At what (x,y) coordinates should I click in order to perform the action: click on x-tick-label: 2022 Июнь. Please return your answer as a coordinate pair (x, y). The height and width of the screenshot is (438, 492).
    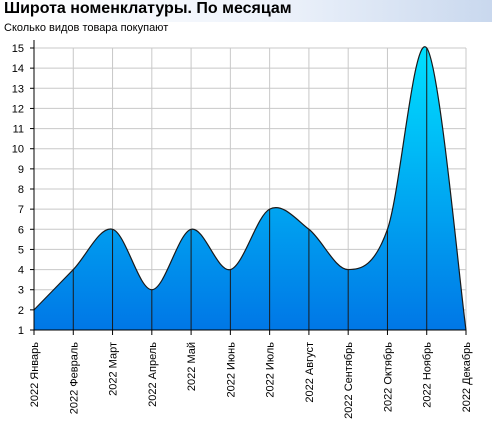
    Looking at the image, I should click on (231, 370).